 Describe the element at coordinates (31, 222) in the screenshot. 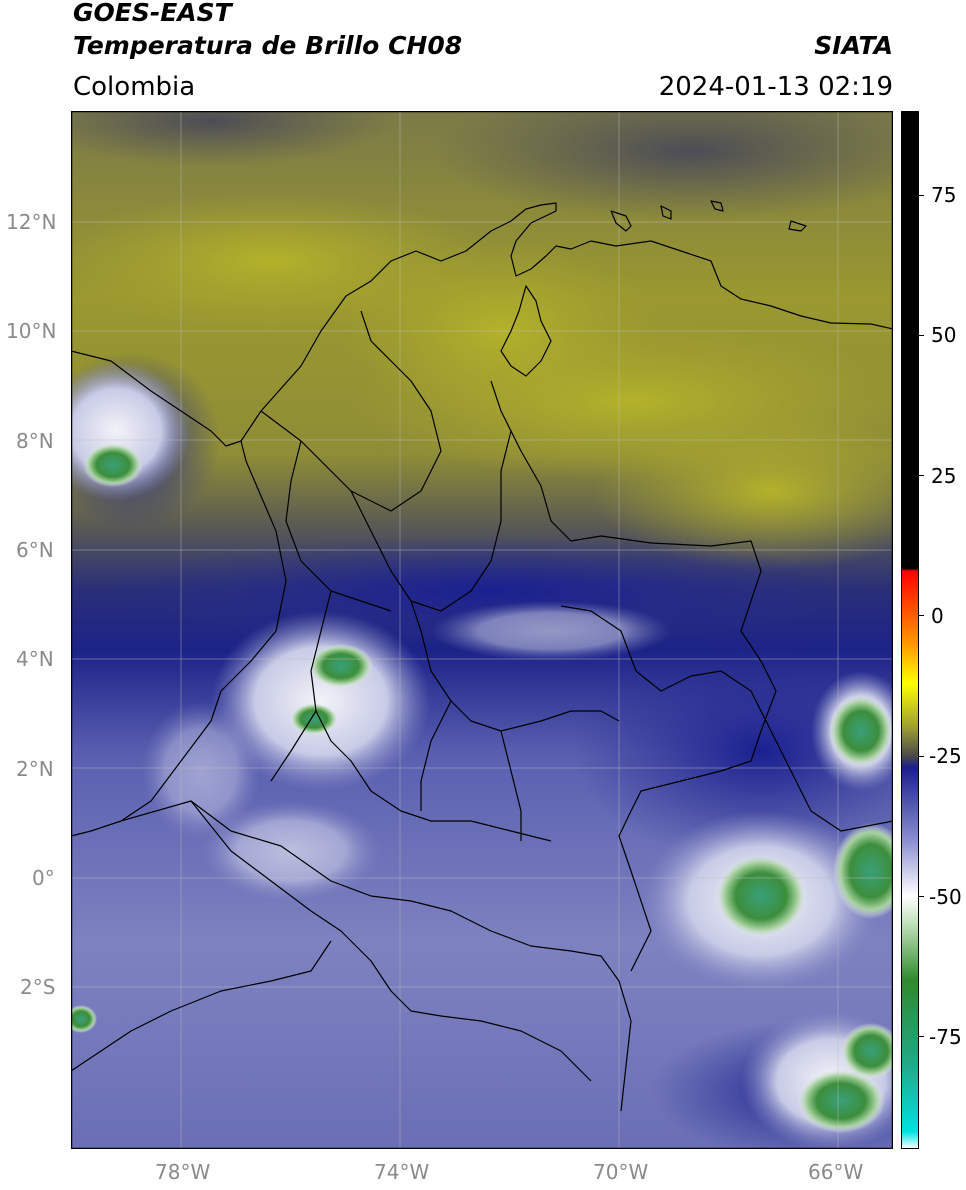

I see `lat-tick-label: 12°N` at that location.